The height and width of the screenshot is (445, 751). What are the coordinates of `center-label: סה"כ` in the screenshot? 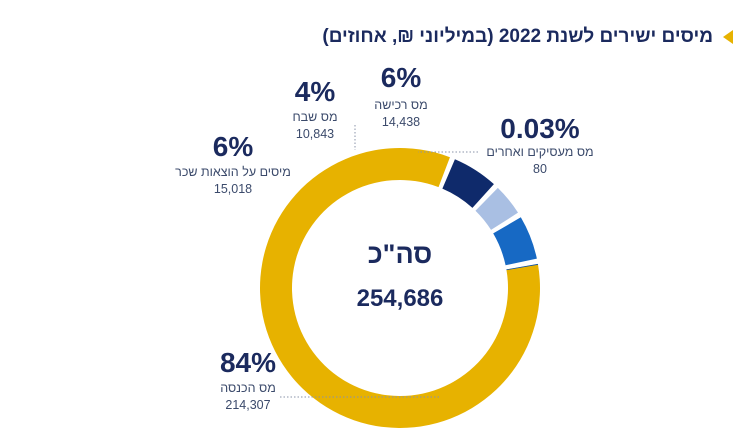 It's located at (400, 254).